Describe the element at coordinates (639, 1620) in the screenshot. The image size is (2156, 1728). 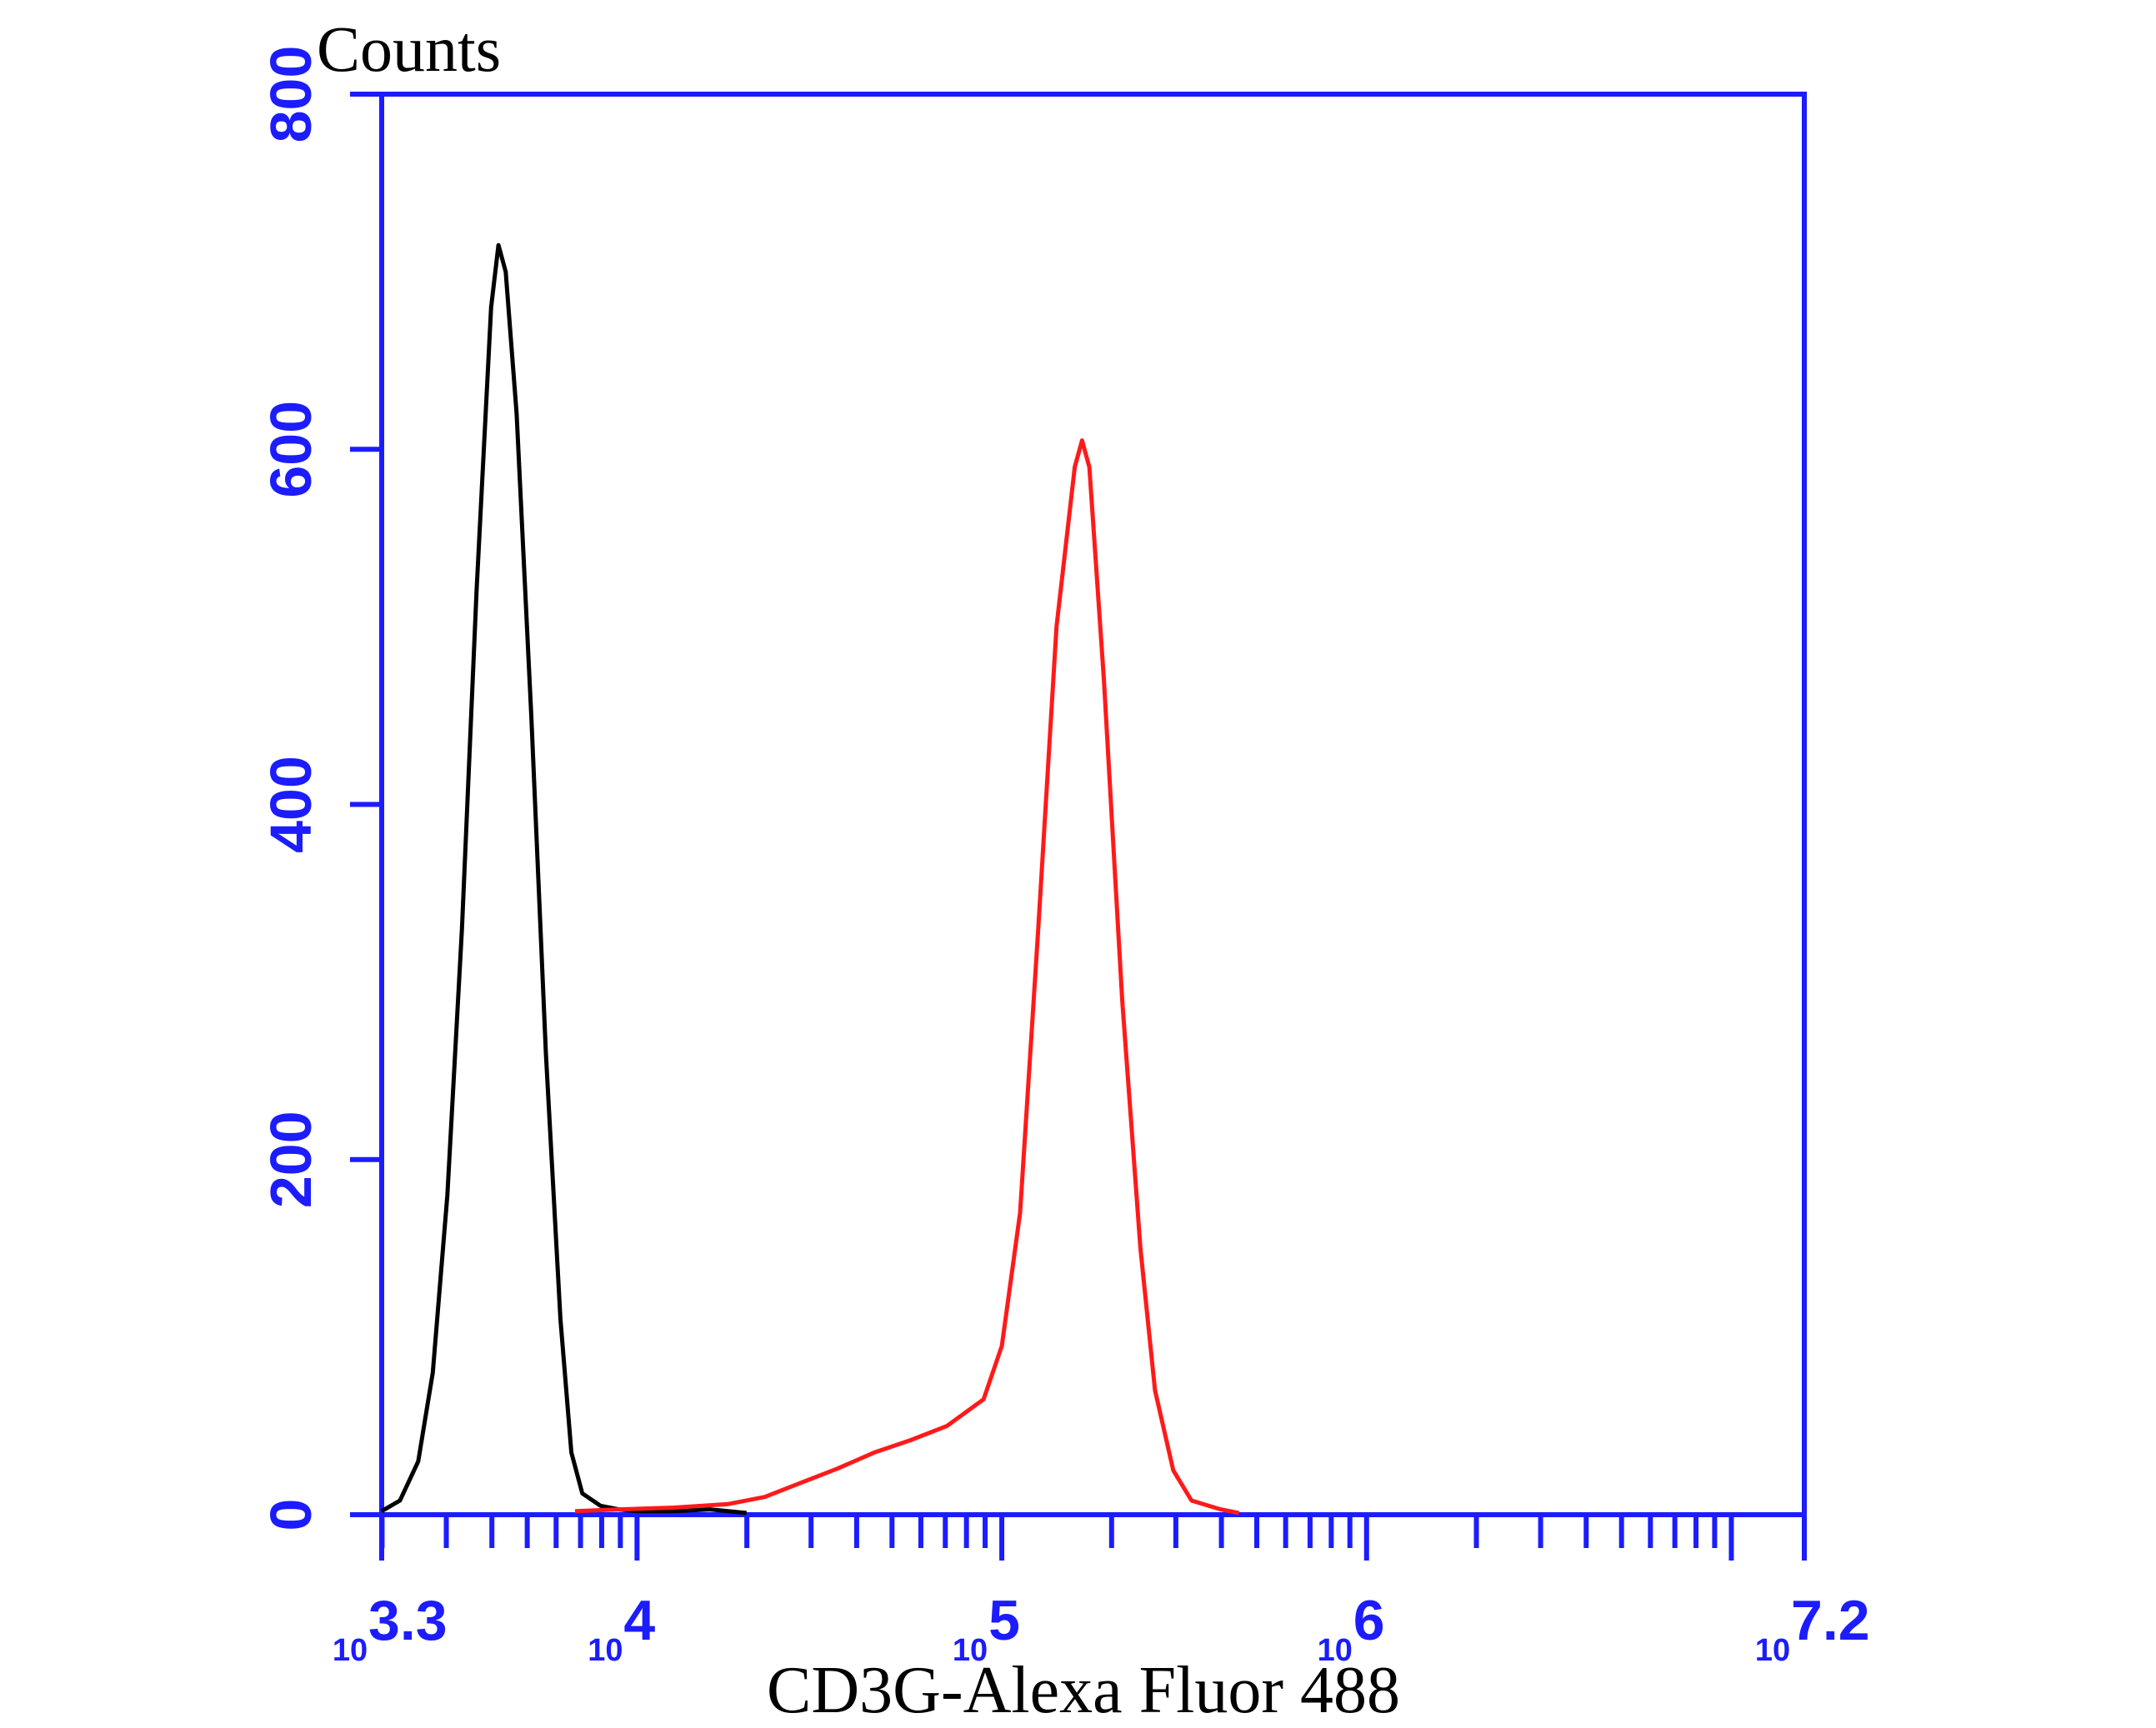
I see `x-tick-label-exponent: 4` at that location.